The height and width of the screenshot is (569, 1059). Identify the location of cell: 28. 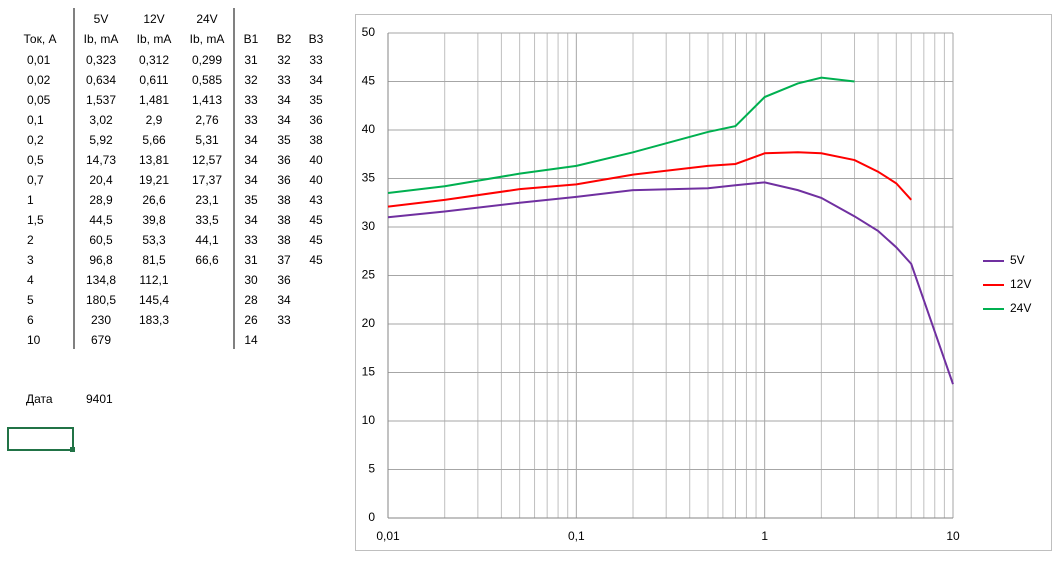
(251, 300).